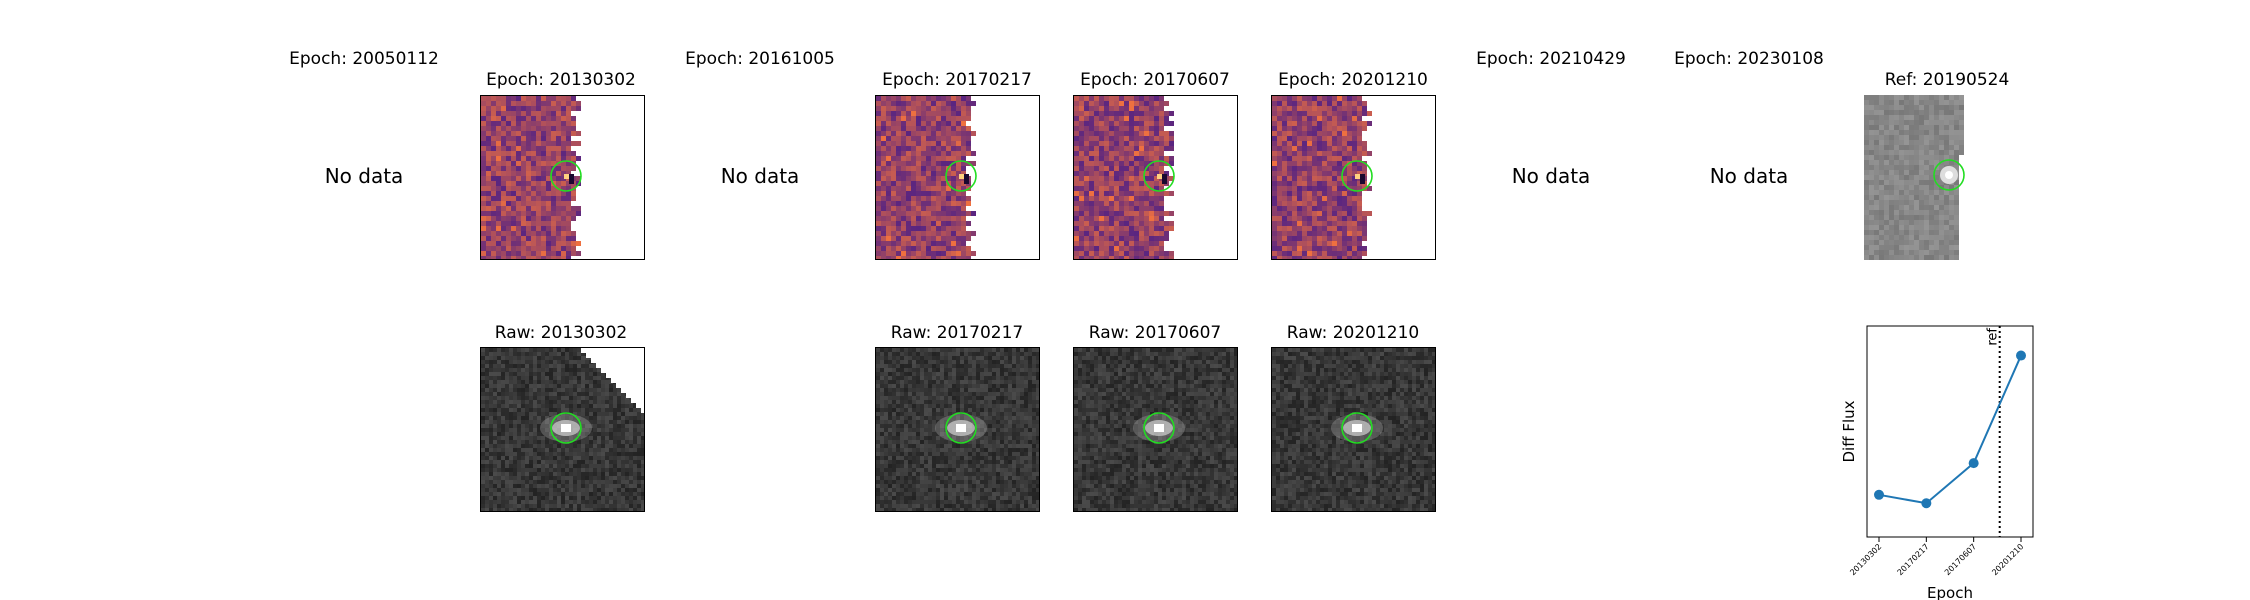 Image resolution: width=2250 pixels, height=600 pixels. What do you see at coordinates (1914, 177) in the screenshot?
I see `reference-image-pixels` at bounding box center [1914, 177].